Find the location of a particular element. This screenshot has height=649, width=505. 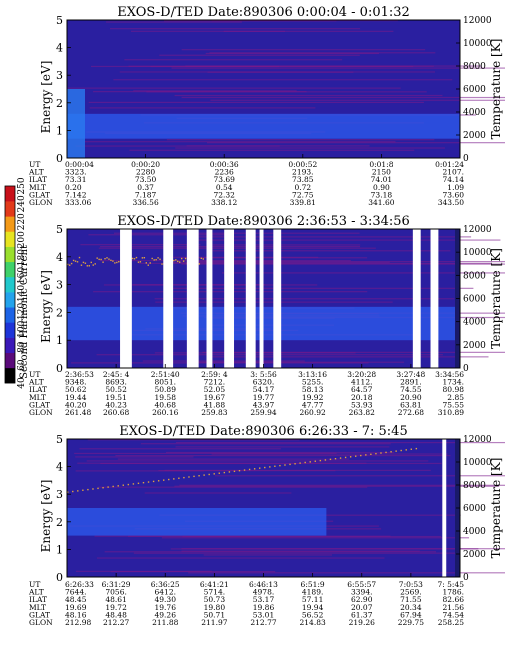

table-cell: 50.62 is located at coordinates (76, 389).